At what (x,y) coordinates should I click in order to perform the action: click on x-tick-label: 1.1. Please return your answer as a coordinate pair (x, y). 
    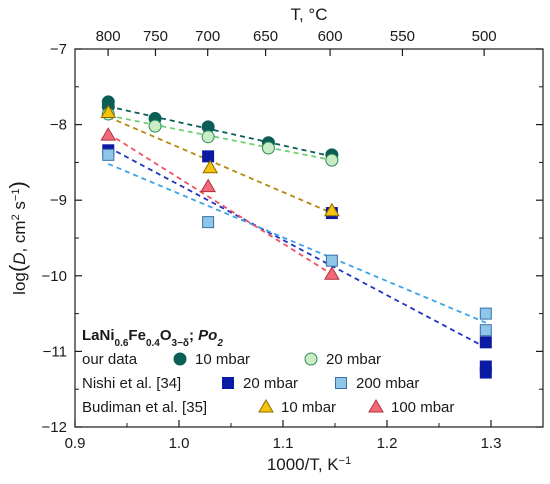
    Looking at the image, I should click on (283, 443).